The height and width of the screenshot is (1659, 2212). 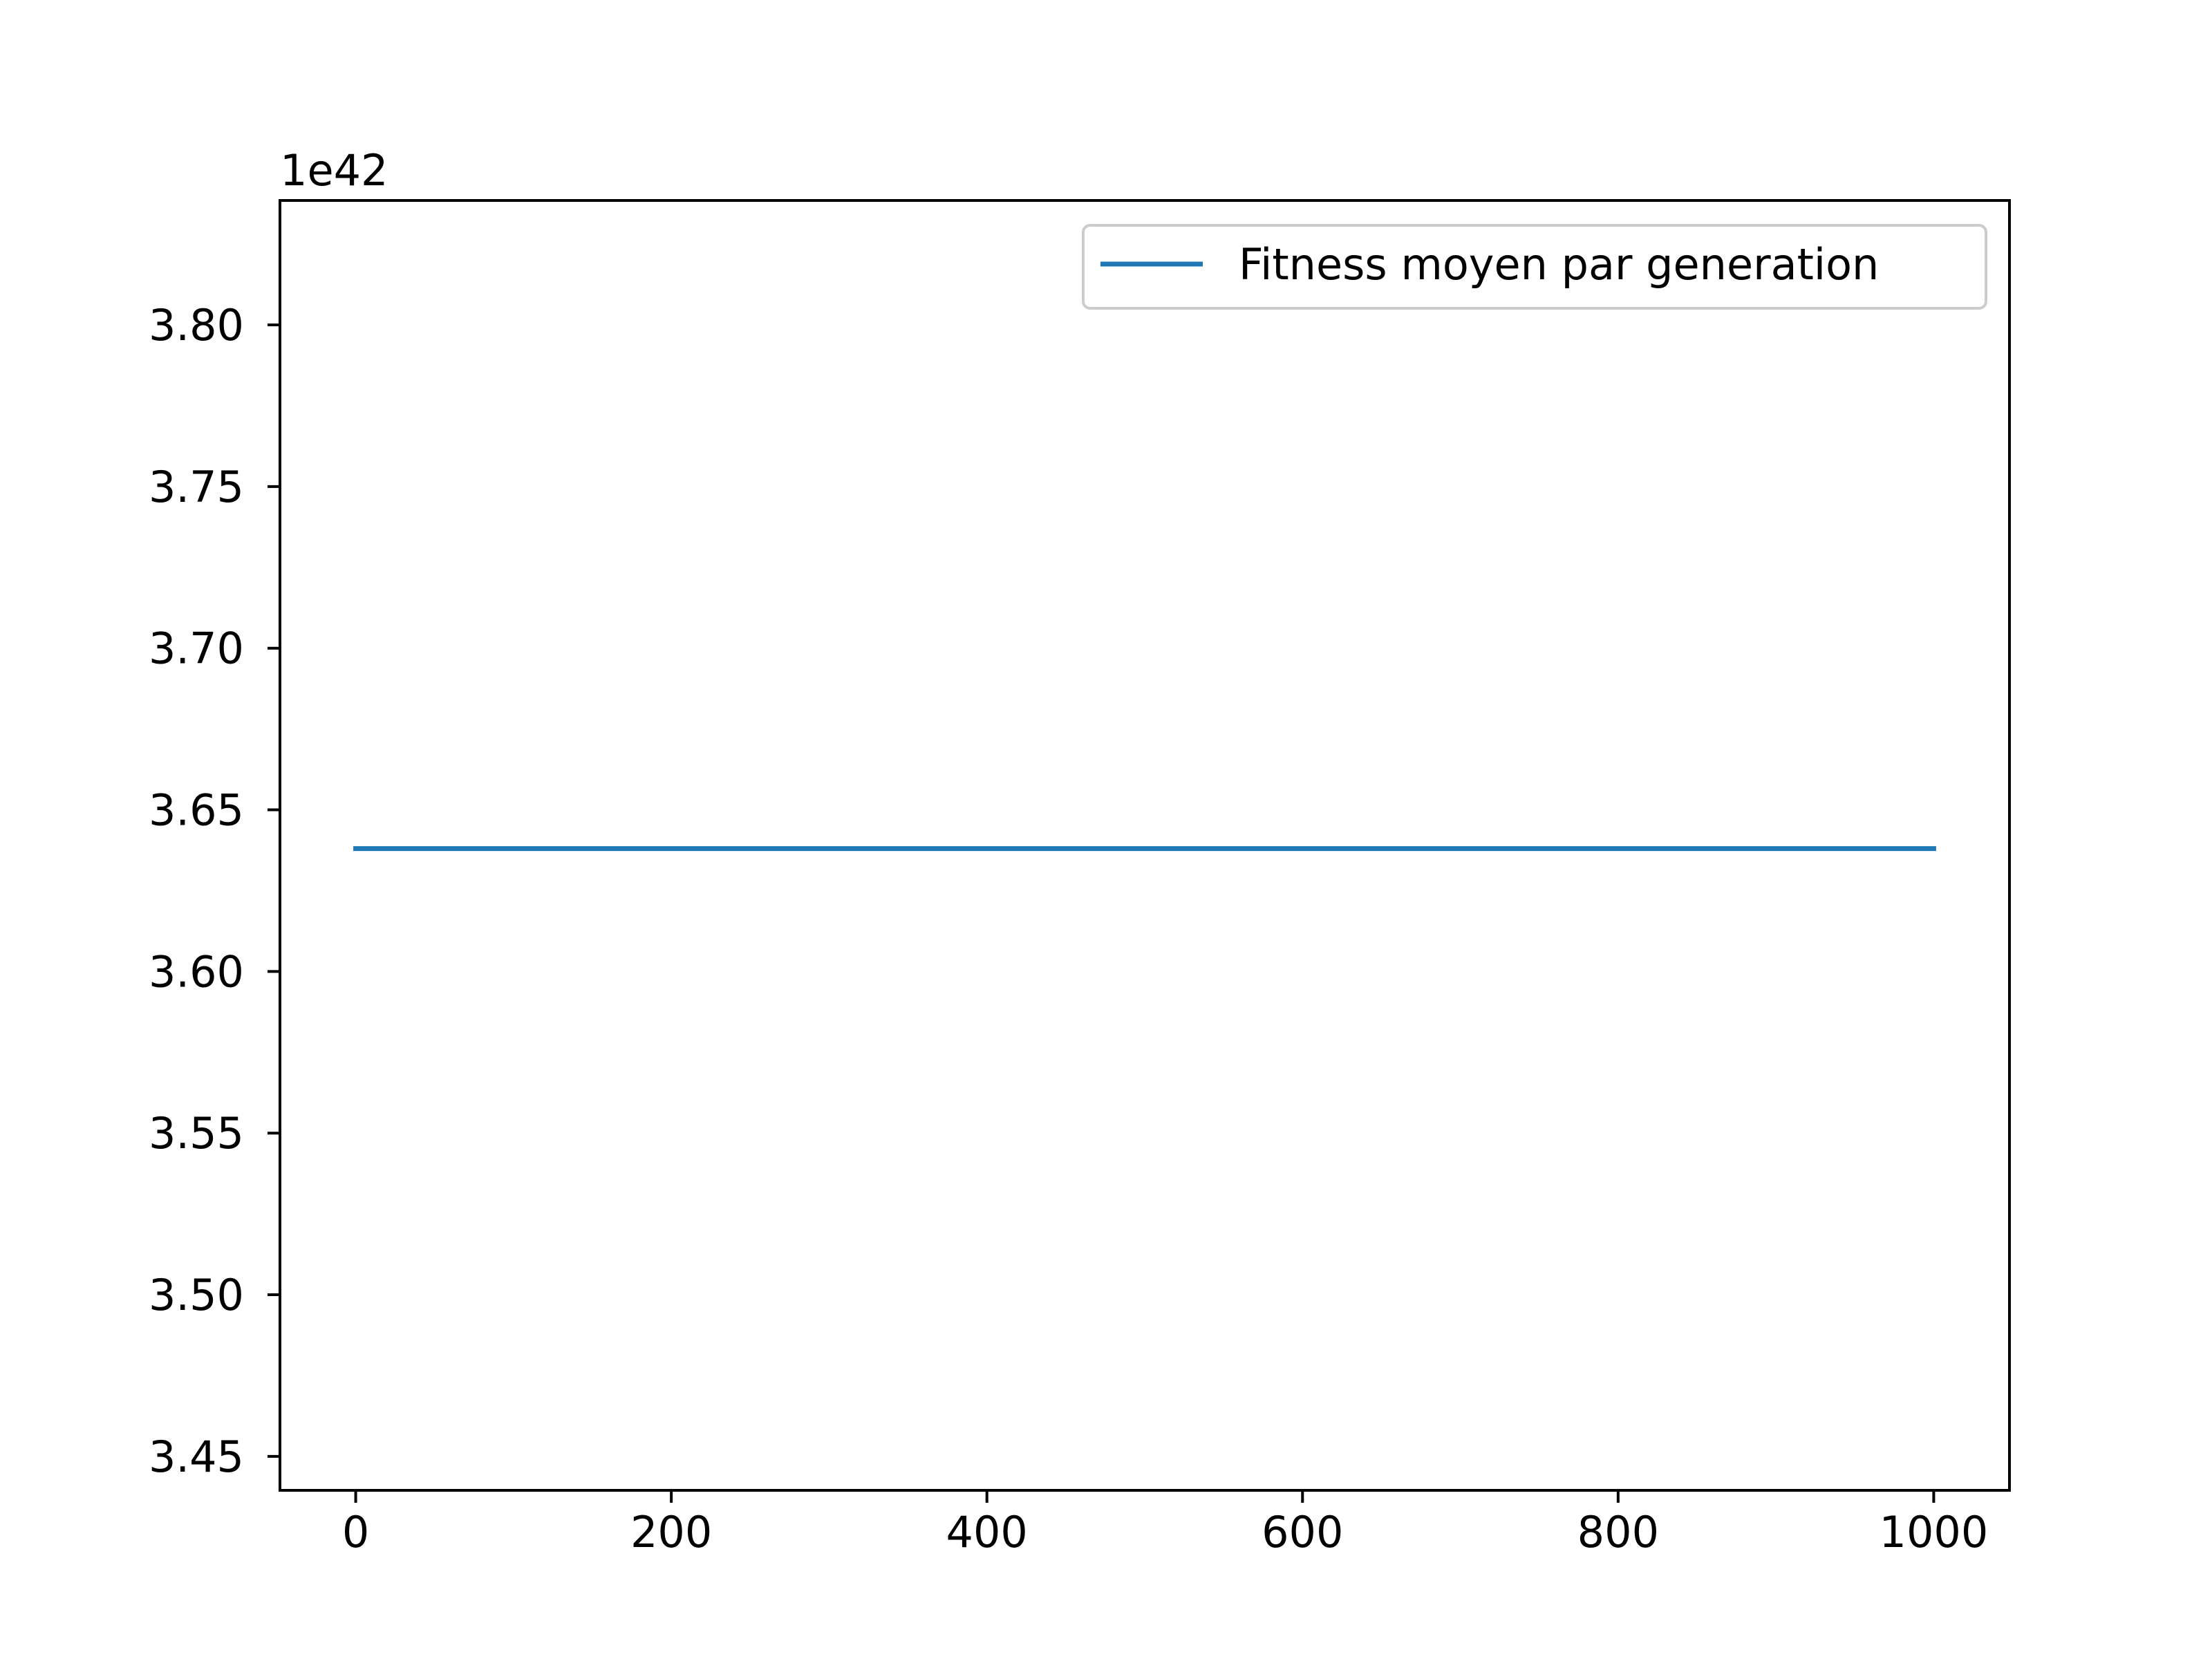 What do you see at coordinates (1165, 1523) in the screenshot?
I see `x-axis: 0 200 400 600 800 1000` at bounding box center [1165, 1523].